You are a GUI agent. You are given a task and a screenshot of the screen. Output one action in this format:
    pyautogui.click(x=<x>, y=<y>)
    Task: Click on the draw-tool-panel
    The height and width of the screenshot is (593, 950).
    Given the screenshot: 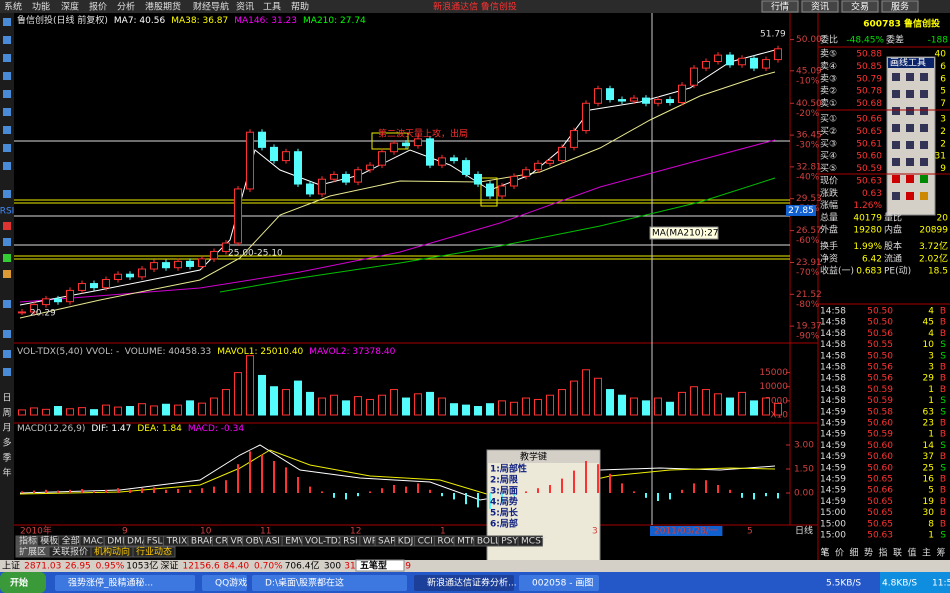 What is the action you would take?
    pyautogui.click(x=911, y=136)
    